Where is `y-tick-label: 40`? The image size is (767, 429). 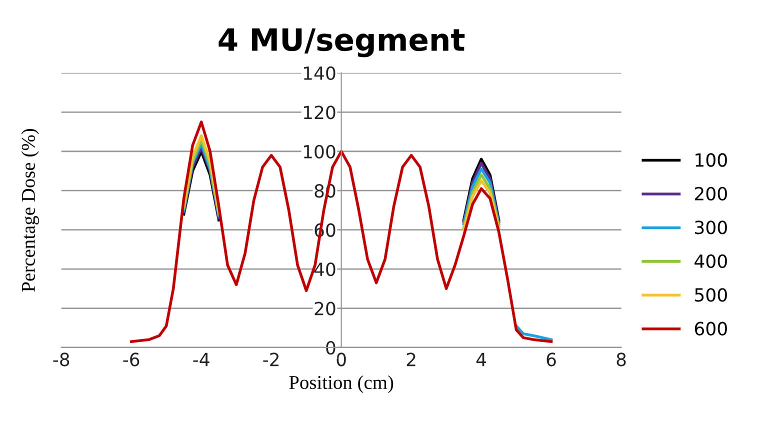 y-tick-label: 40 is located at coordinates (325, 269).